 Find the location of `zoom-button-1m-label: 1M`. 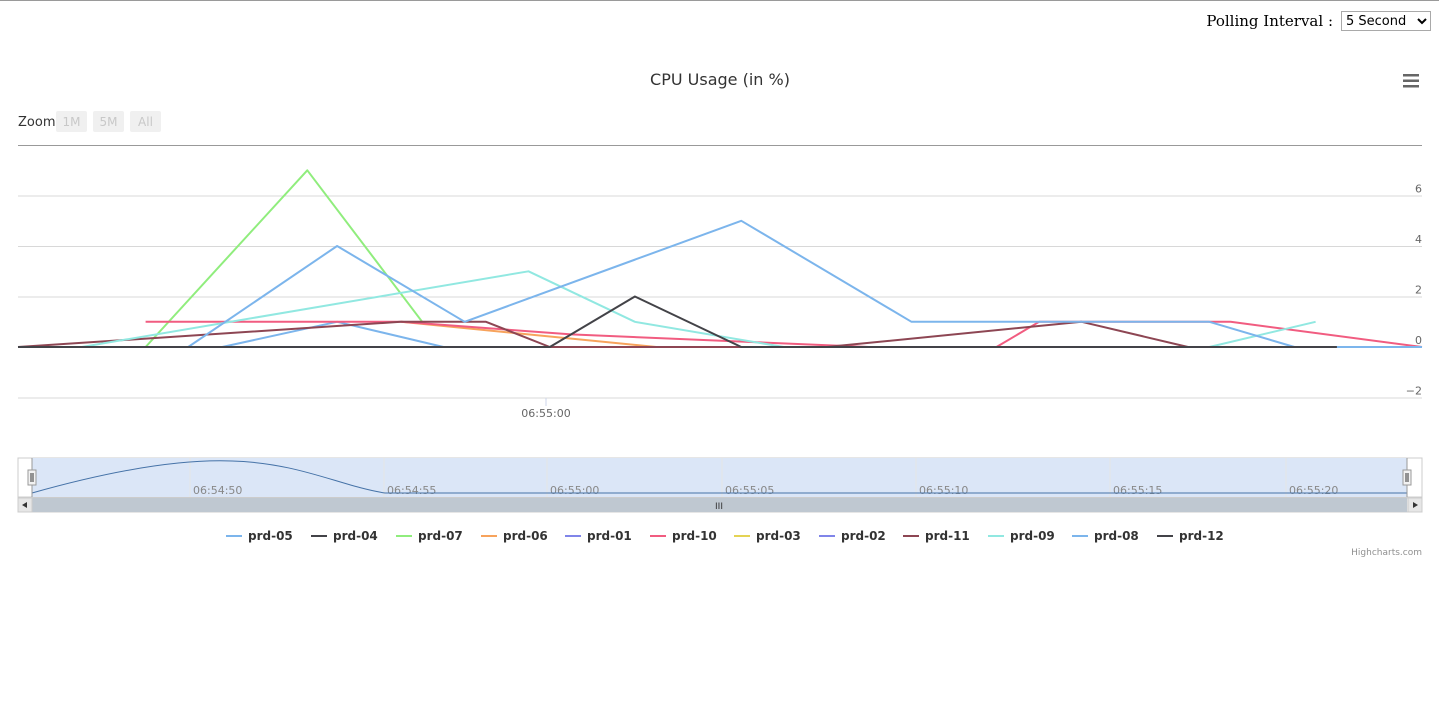

zoom-button-1m-label: 1M is located at coordinates (72, 122).